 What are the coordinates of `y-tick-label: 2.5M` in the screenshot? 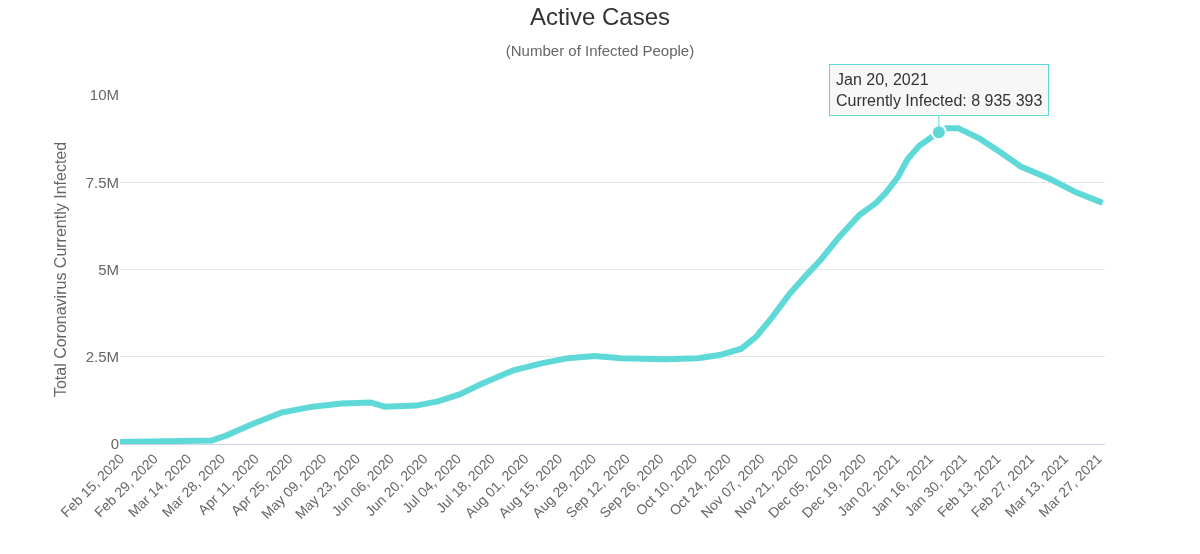 It's located at (102, 356).